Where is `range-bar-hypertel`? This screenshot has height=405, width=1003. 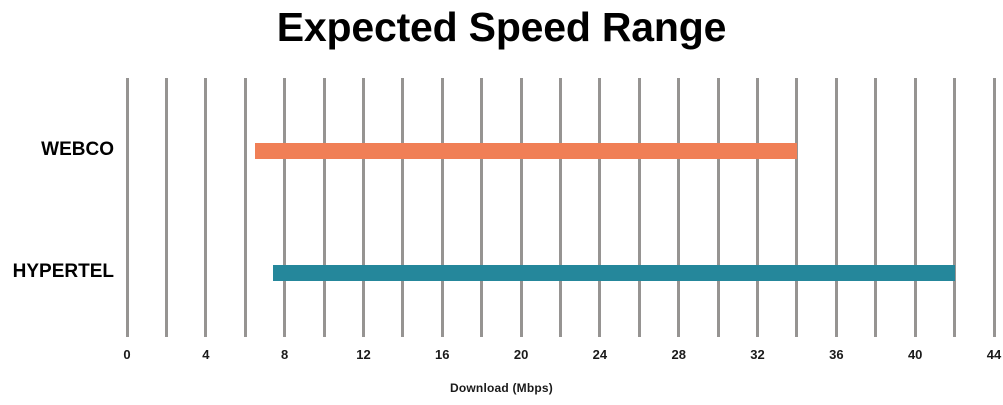
range-bar-hypertel is located at coordinates (613, 273).